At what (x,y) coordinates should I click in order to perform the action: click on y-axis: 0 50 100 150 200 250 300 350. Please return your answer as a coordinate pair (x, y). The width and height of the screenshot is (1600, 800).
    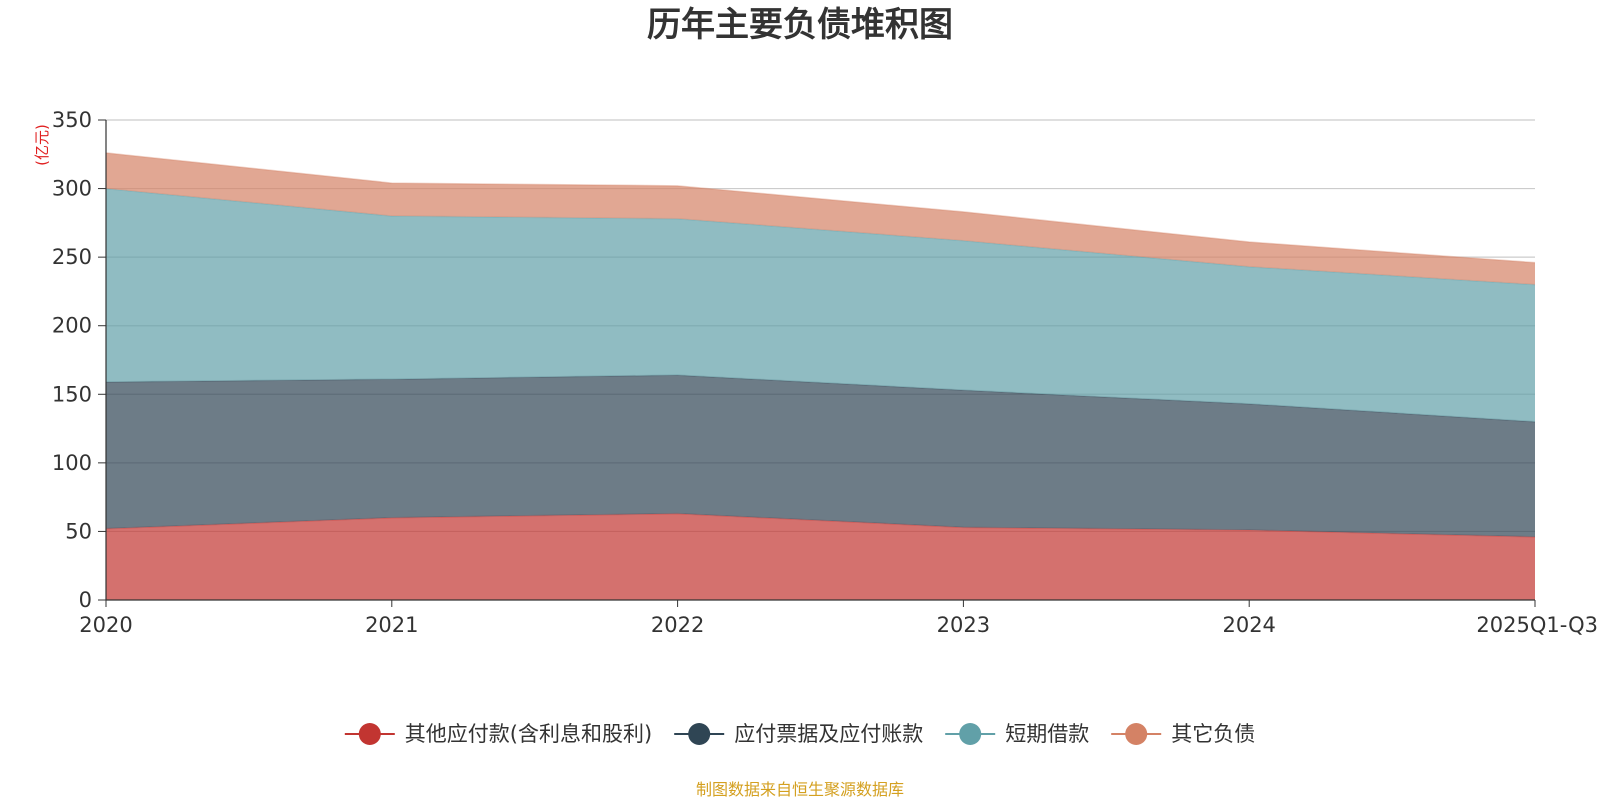
    Looking at the image, I should click on (79, 360).